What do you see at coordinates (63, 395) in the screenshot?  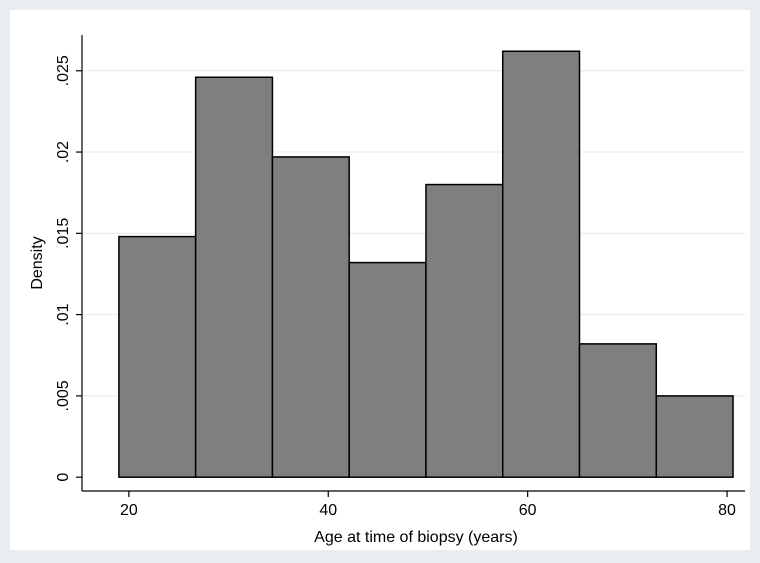 I see `y-tick-label-1: .005` at bounding box center [63, 395].